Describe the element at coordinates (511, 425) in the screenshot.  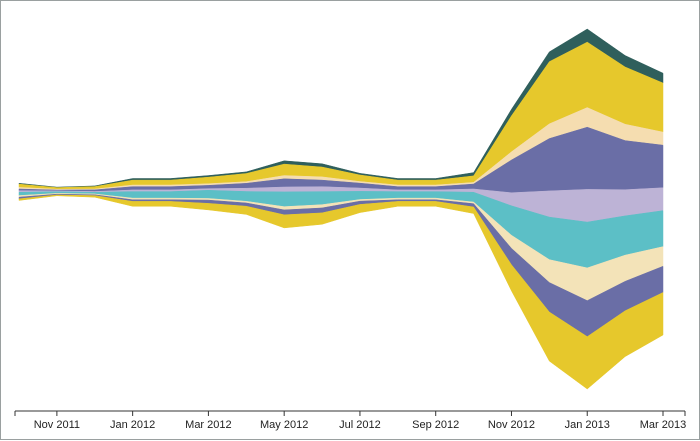
I see `x-tick-label: Nov 2012` at that location.